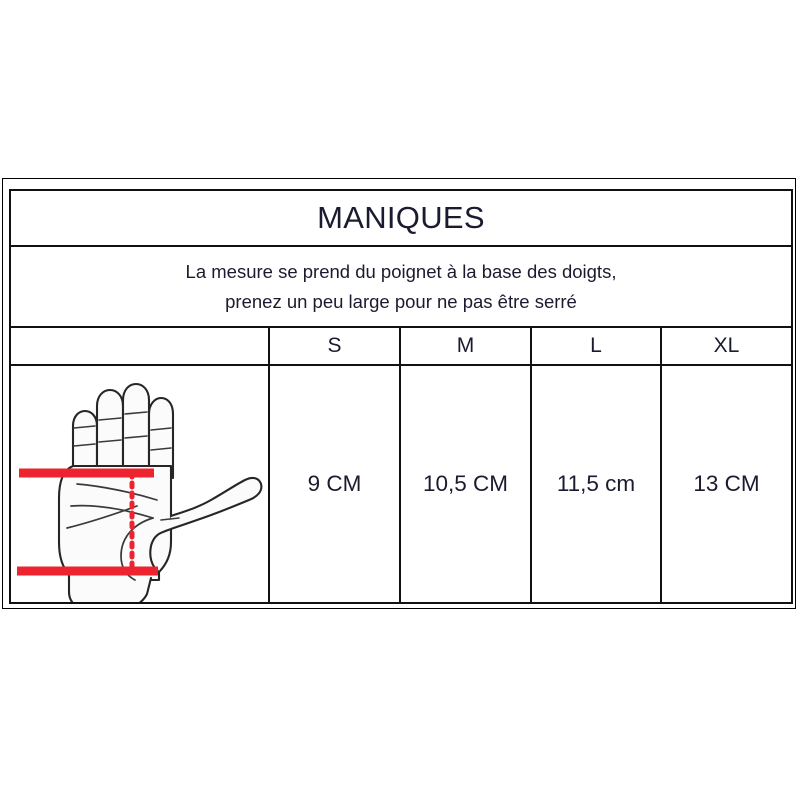 This screenshot has width=800, height=800. What do you see at coordinates (110, 587) in the screenshot?
I see `wrist` at bounding box center [110, 587].